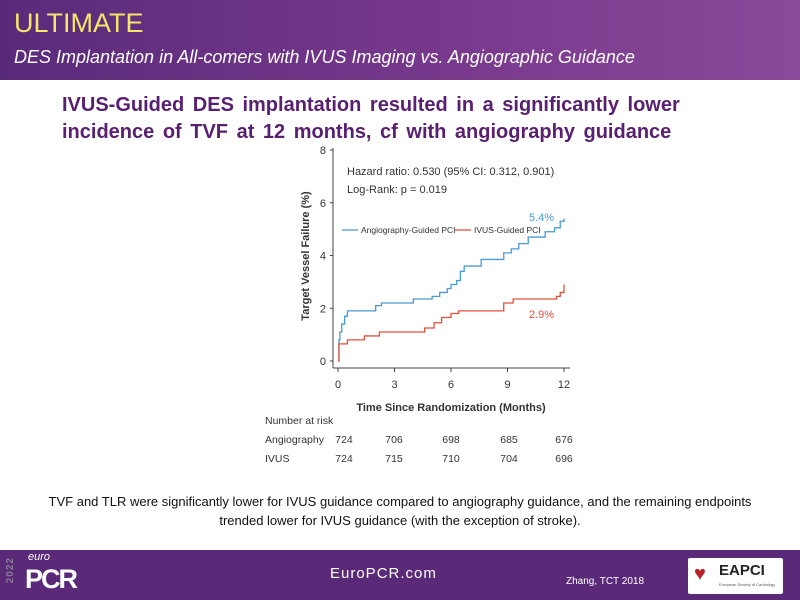  What do you see at coordinates (564, 440) in the screenshot?
I see `risk-value: 676` at bounding box center [564, 440].